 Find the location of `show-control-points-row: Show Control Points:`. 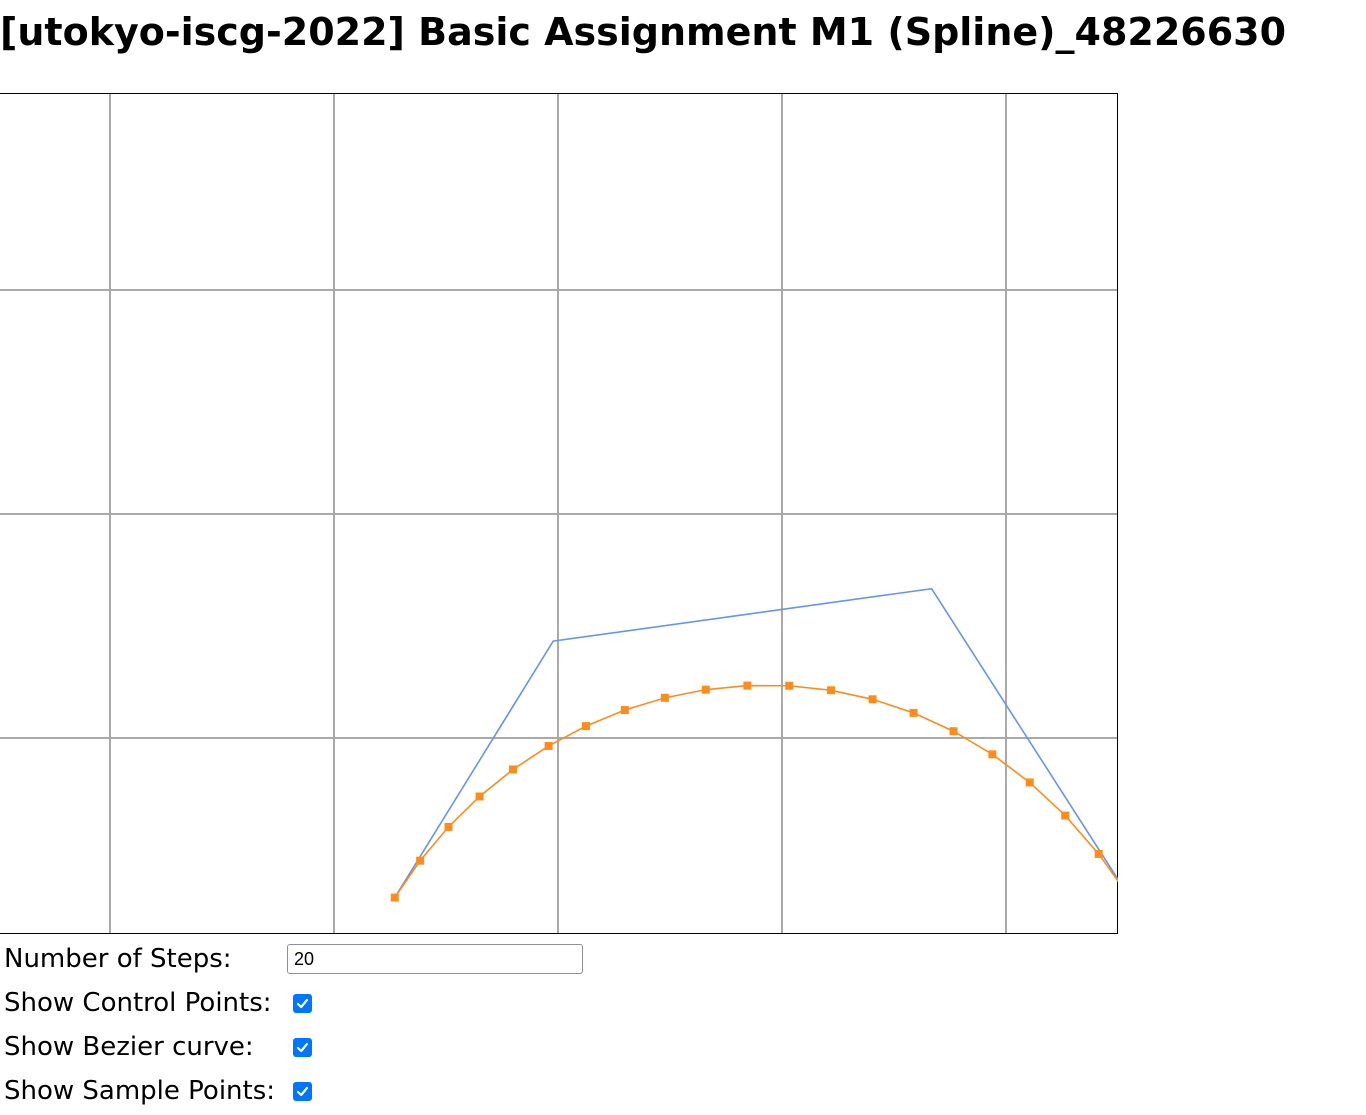

show-control-points-row: Show Control Points: is located at coordinates (293, 1003).